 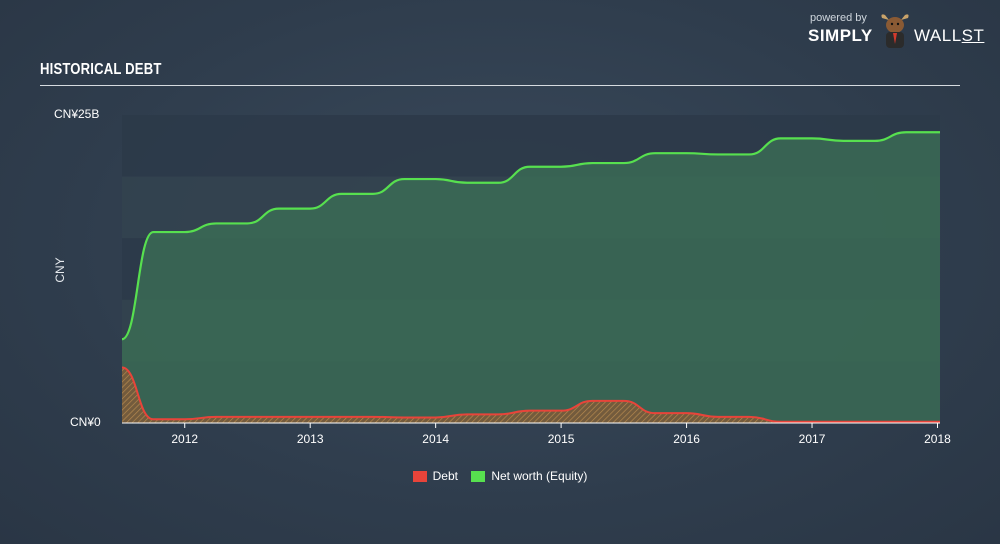 I want to click on x-tick-label: 2018, so click(x=937, y=439).